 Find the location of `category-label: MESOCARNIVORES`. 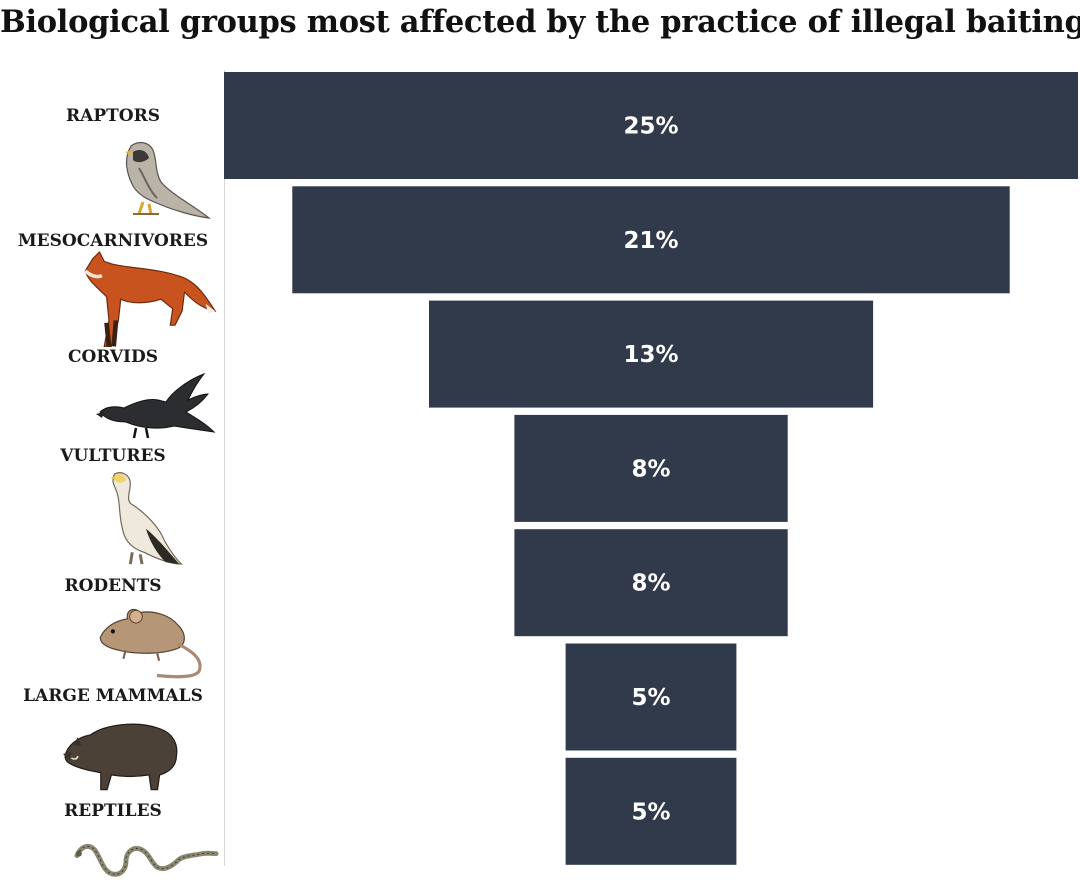

category-label: MESOCARNIVORES is located at coordinates (113, 241).